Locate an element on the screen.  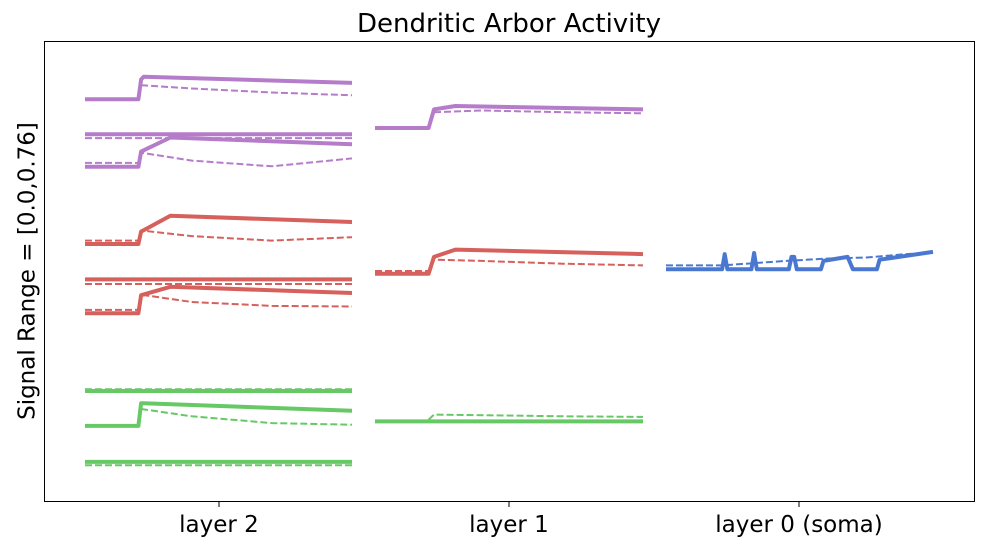
series-layer0-blue is located at coordinates (800, 260).